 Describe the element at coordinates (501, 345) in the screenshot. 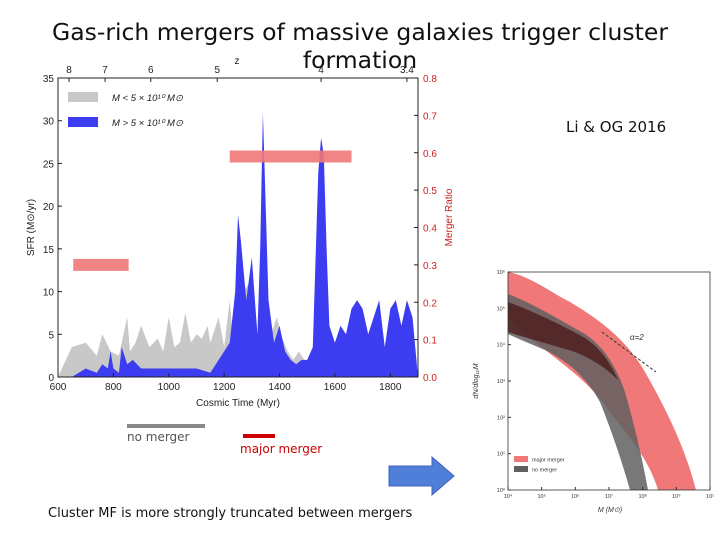

I see `inset-y-tick-label: 10⁴` at that location.